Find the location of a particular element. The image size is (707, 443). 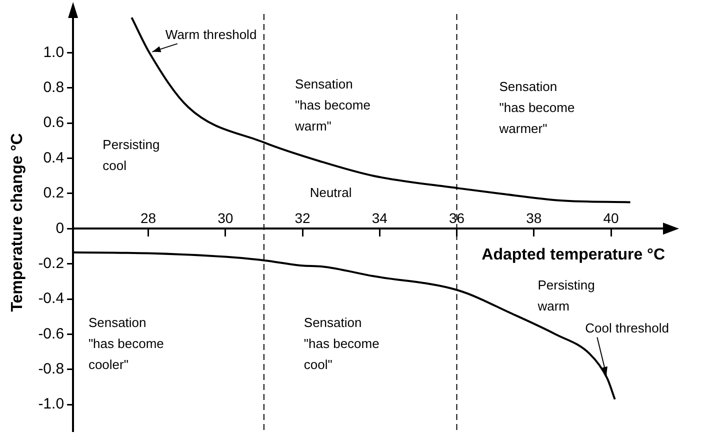

series-label: Warm threshold is located at coordinates (211, 34).